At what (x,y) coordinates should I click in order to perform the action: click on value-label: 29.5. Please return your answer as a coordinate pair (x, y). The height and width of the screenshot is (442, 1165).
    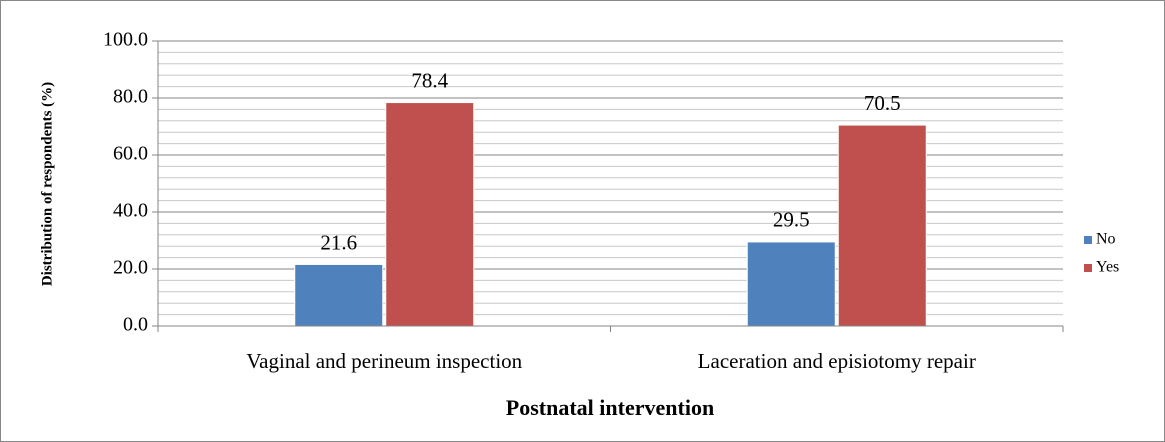
    Looking at the image, I should click on (791, 220).